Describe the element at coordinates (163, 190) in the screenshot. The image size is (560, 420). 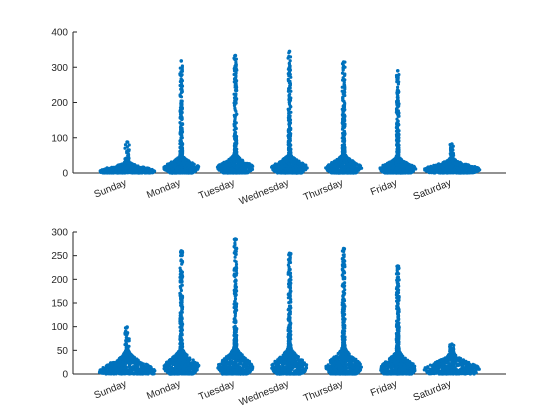
I see `x-tick-label-monday: Monday` at that location.